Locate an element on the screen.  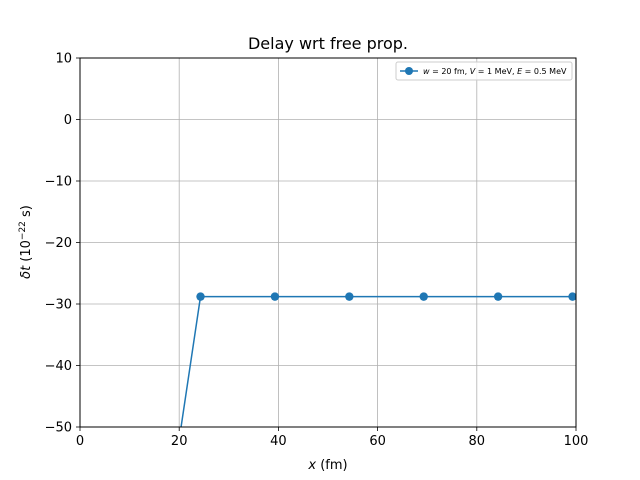
legend-v-value: = 1 MeV, is located at coordinates (496, 71).